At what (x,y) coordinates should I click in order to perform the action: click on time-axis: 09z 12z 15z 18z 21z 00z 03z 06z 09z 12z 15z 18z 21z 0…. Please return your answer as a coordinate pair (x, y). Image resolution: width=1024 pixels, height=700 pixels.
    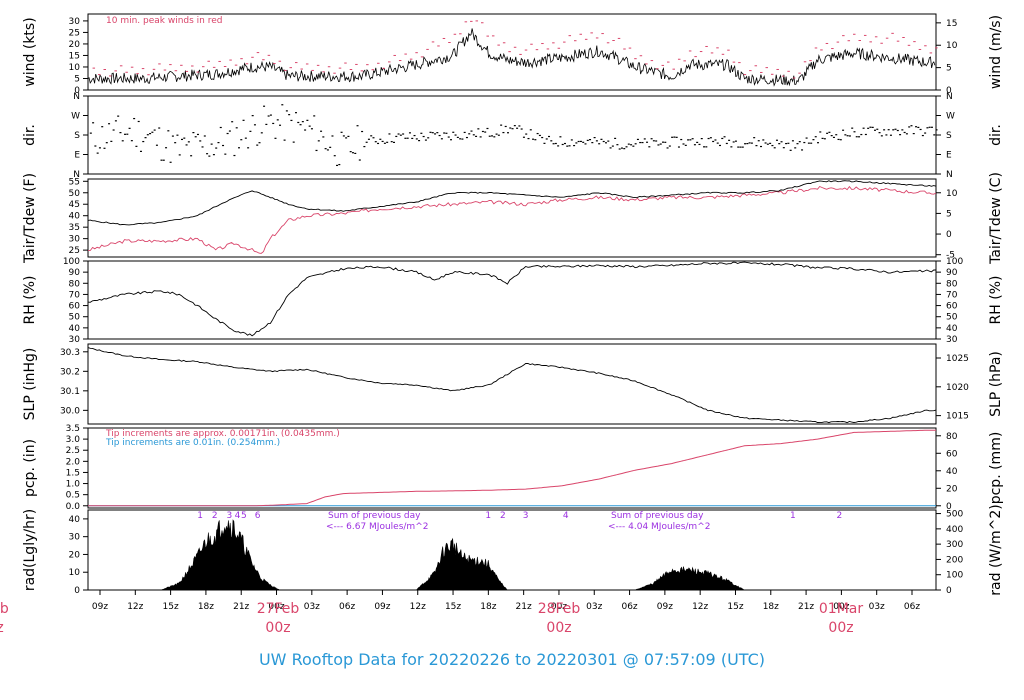
    Looking at the image, I should click on (460, 613).